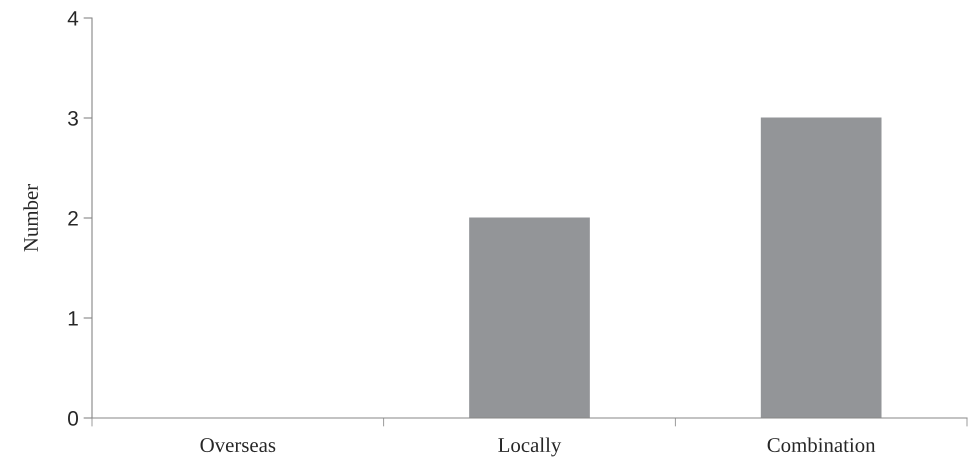 The image size is (979, 469). I want to click on y-tick-label: 3, so click(73, 118).